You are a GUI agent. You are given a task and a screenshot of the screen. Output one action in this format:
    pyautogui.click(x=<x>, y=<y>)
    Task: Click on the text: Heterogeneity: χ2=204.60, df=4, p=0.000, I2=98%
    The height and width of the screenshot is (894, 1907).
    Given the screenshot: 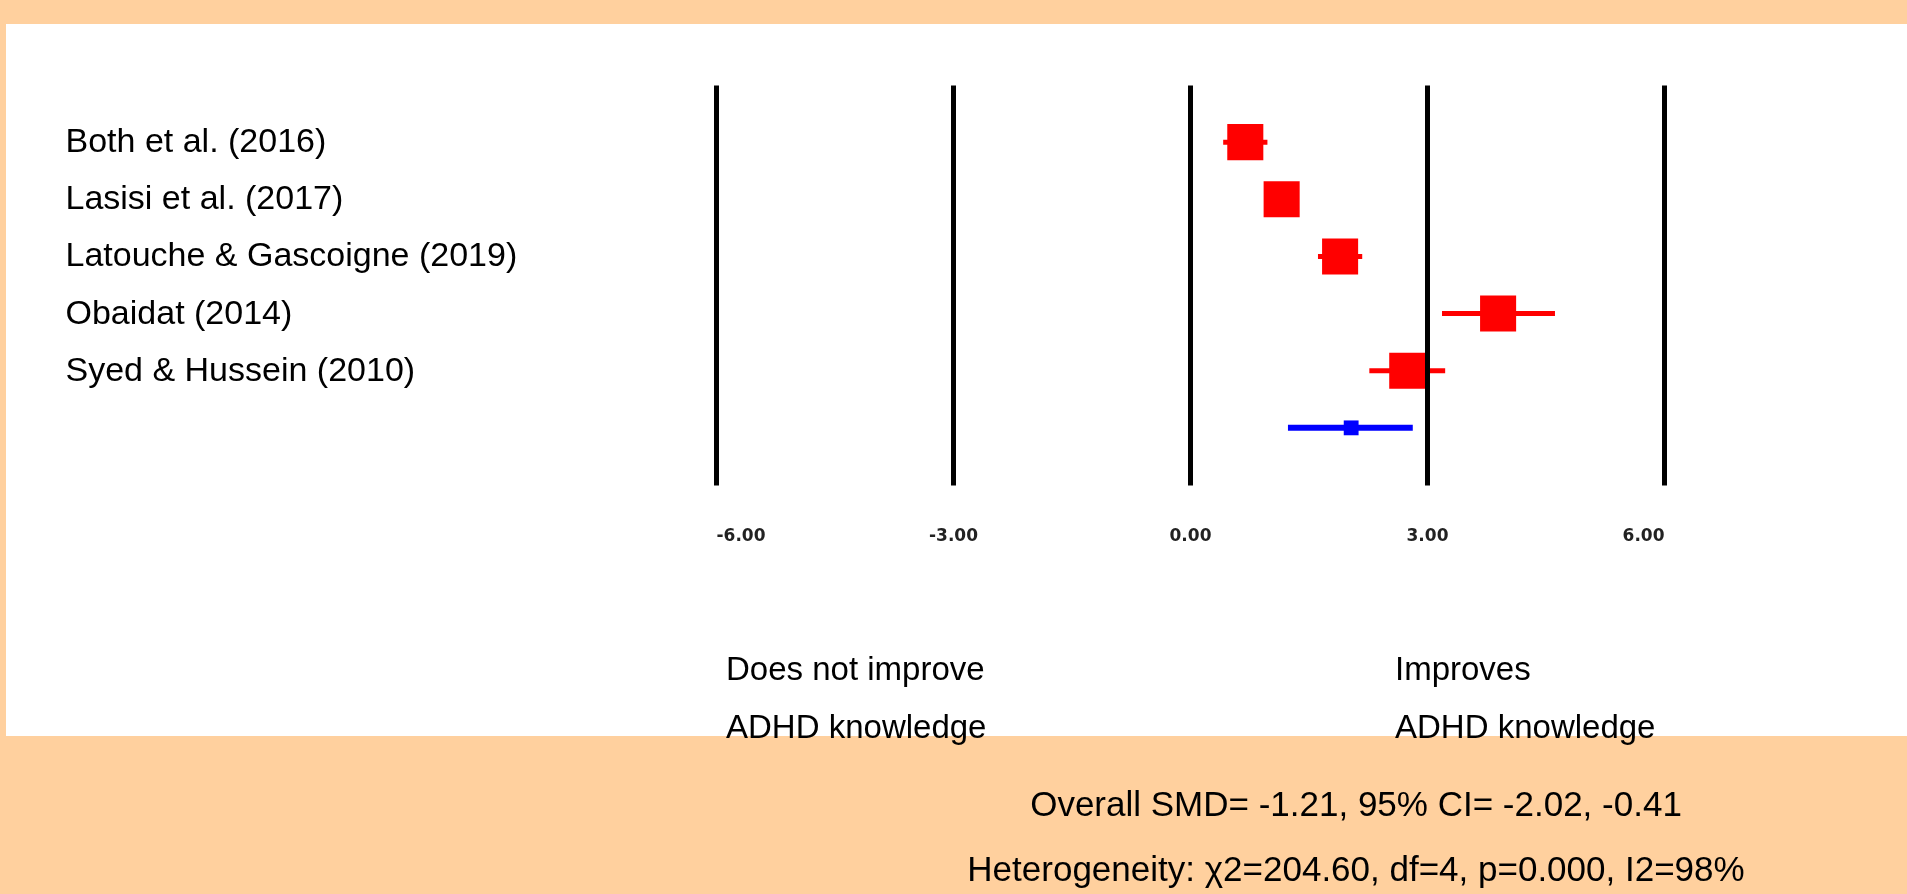 What is the action you would take?
    pyautogui.click(x=1356, y=868)
    